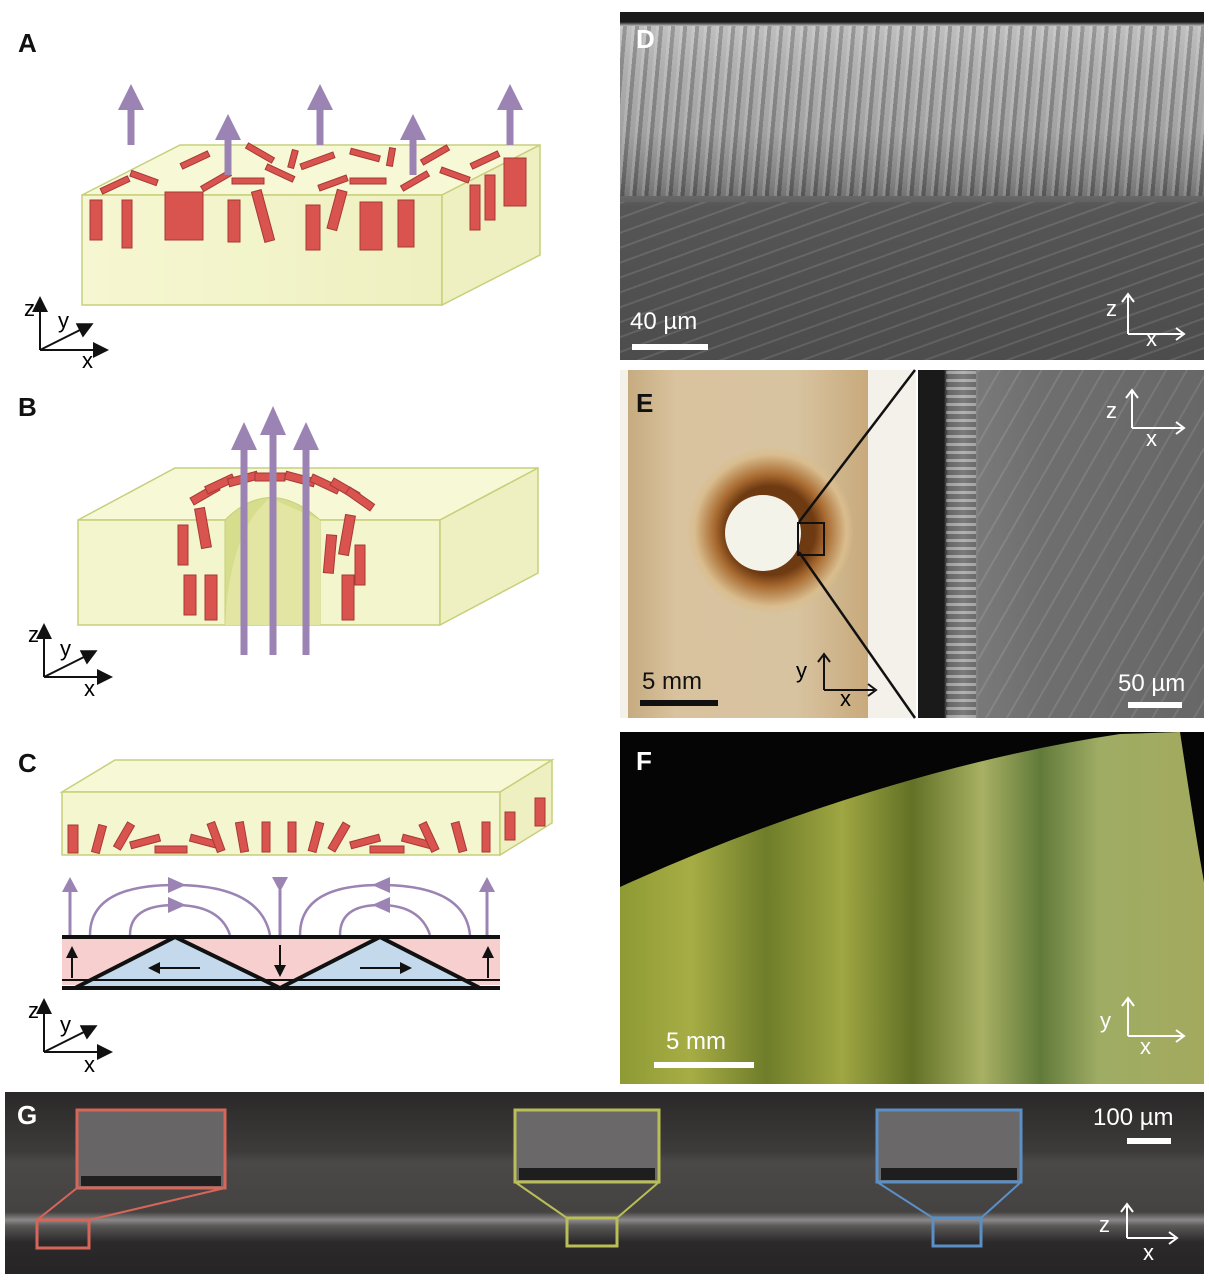  Describe the element at coordinates (644, 761) in the screenshot. I see `panel-f-label: F` at that location.